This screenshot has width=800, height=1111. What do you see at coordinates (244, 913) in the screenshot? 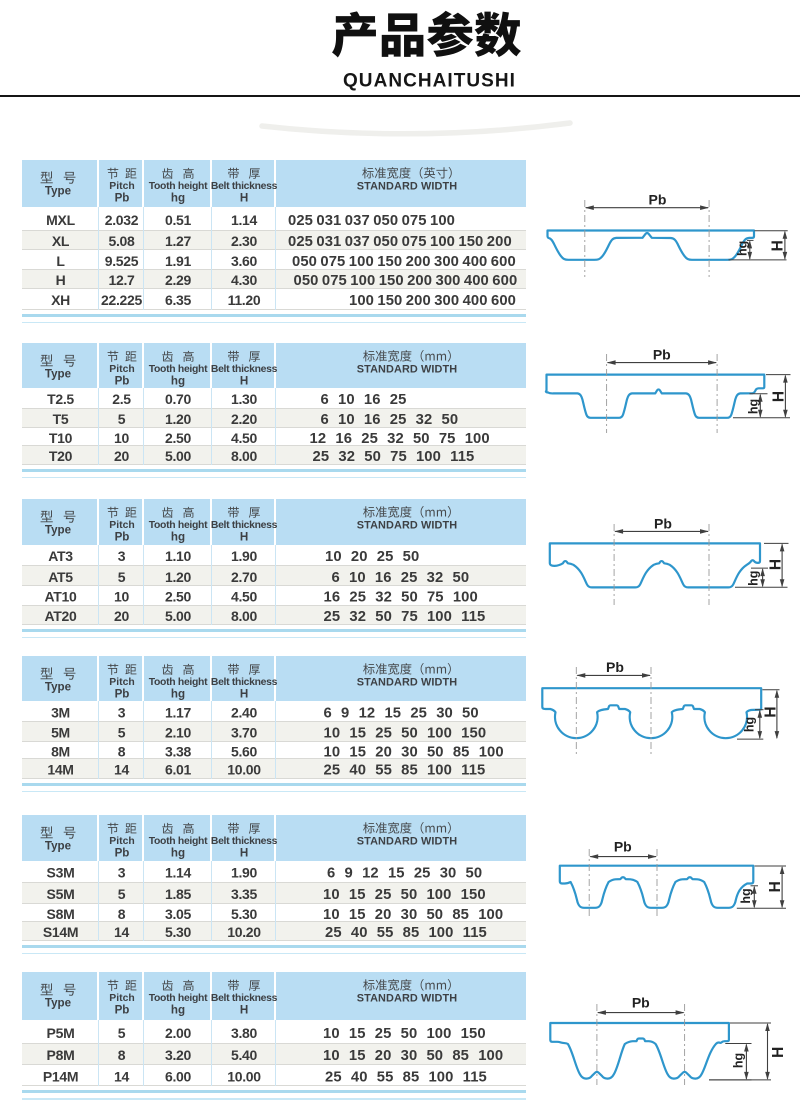
I see `svg-text: 5.30` at bounding box center [244, 913].